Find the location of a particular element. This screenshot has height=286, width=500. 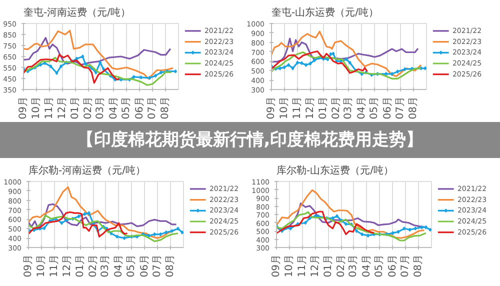

chart-title: 库尔勒-山东运费（元/吨） is located at coordinates (335, 170).